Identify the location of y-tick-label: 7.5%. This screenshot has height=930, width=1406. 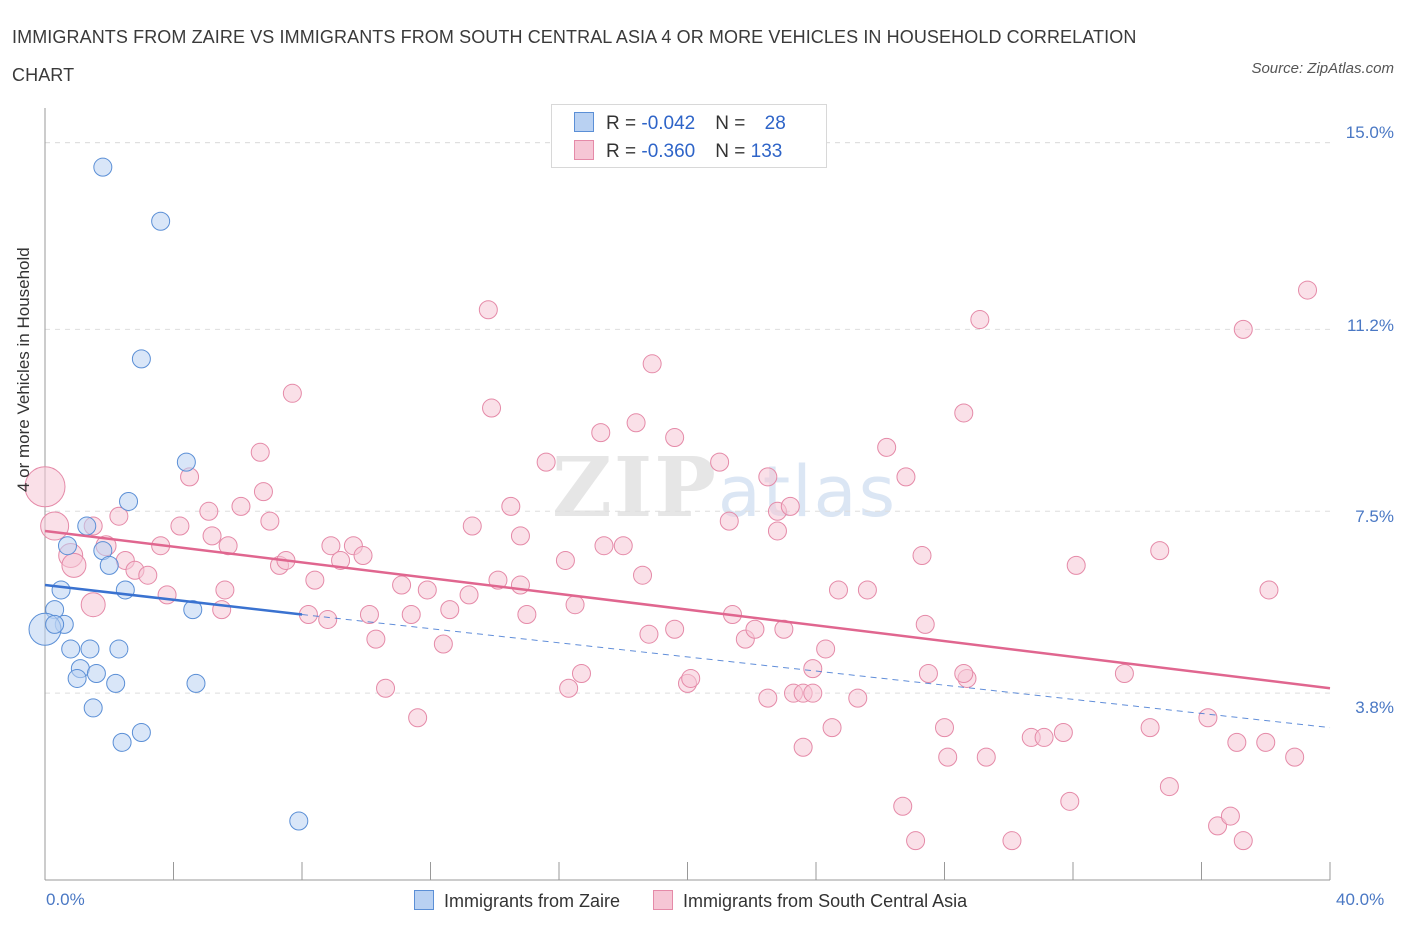
(1374, 516).